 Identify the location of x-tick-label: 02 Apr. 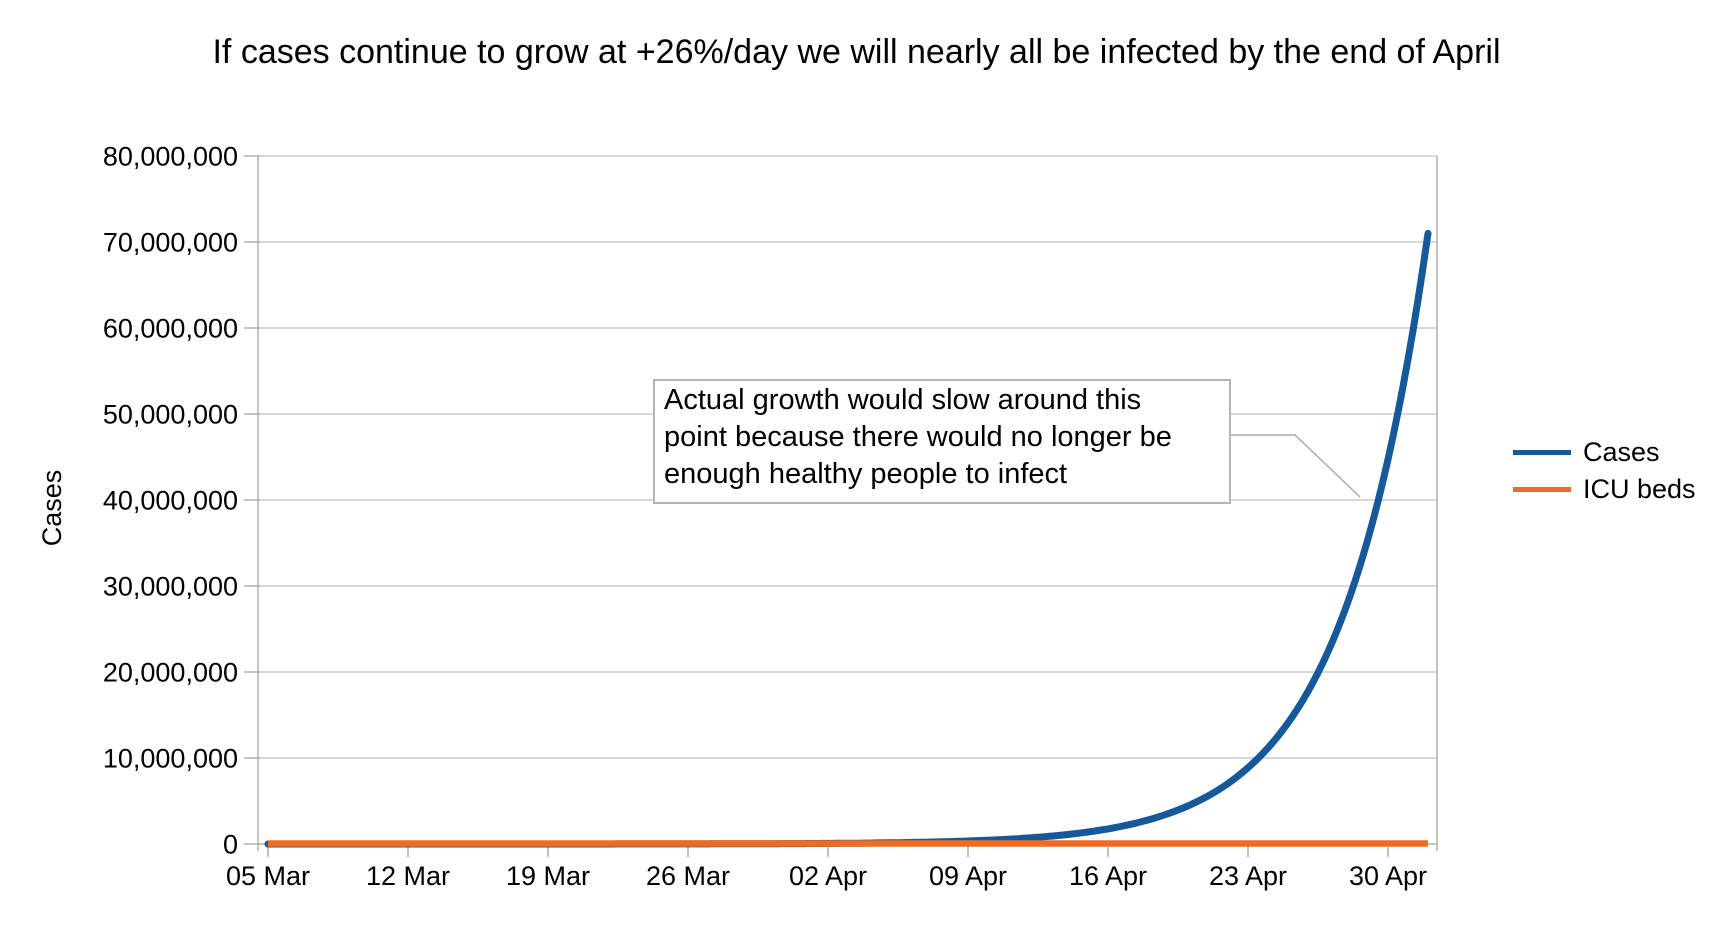
(828, 876).